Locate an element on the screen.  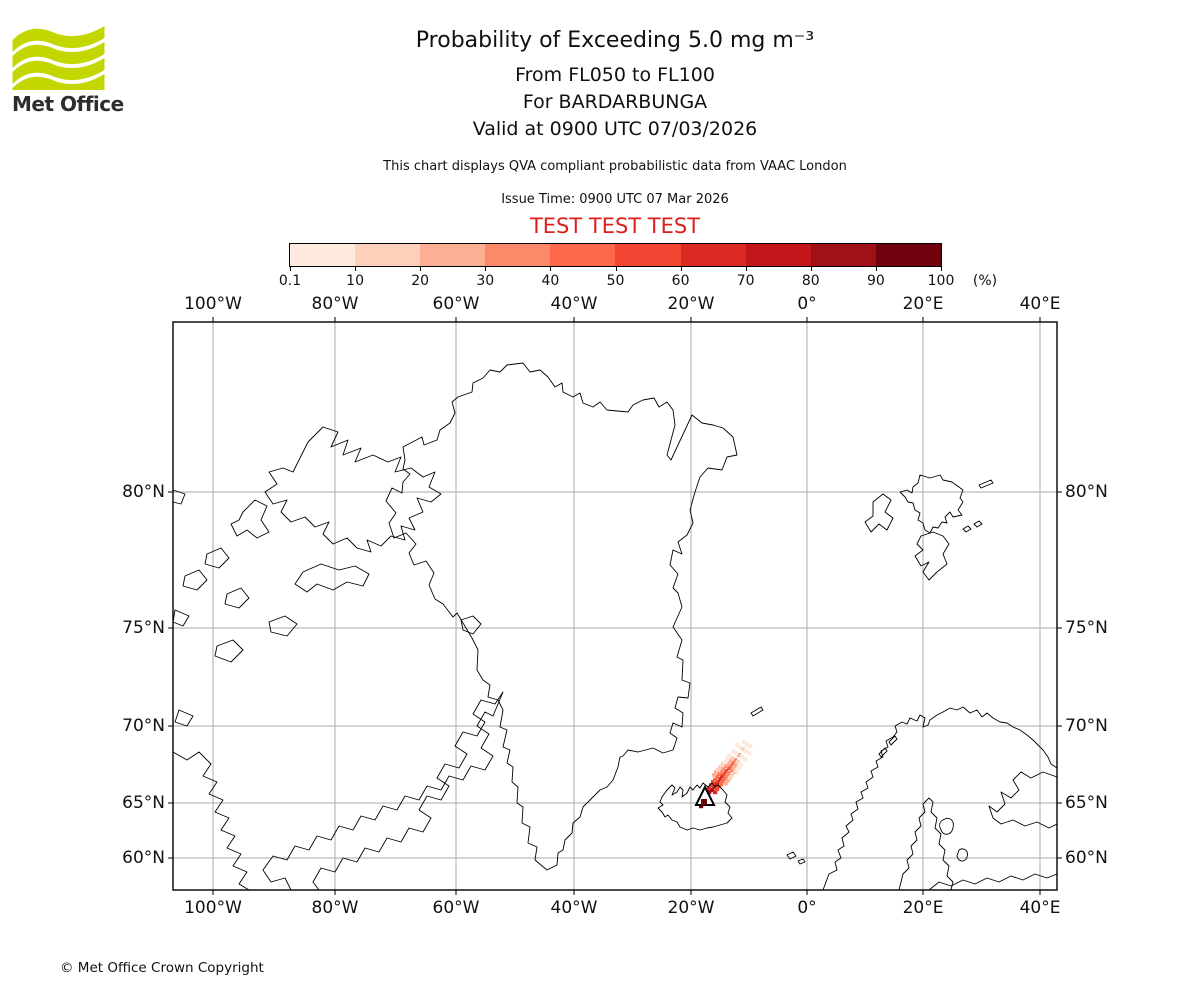
coastline-lofoten is located at coordinates (888, 746).